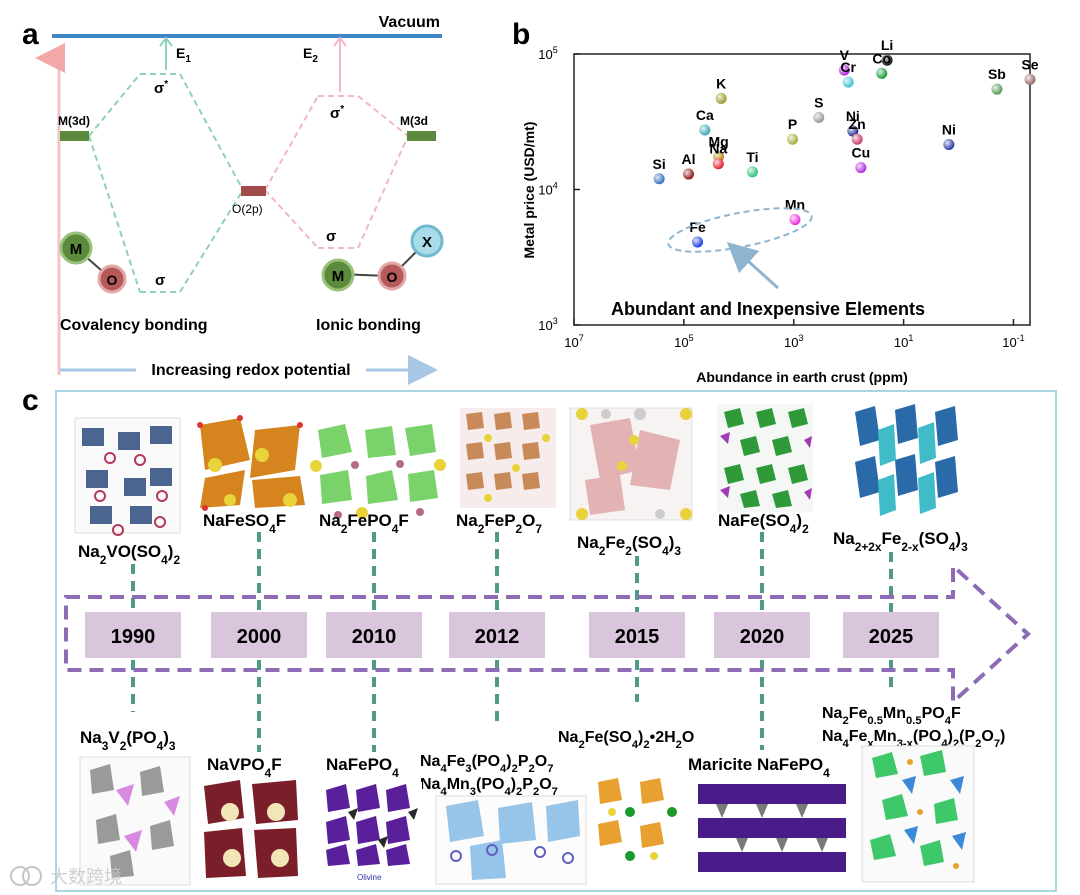 This screenshot has width=1080, height=895. Describe the element at coordinates (705, 115) in the screenshot. I see `point-label: Ca` at that location.